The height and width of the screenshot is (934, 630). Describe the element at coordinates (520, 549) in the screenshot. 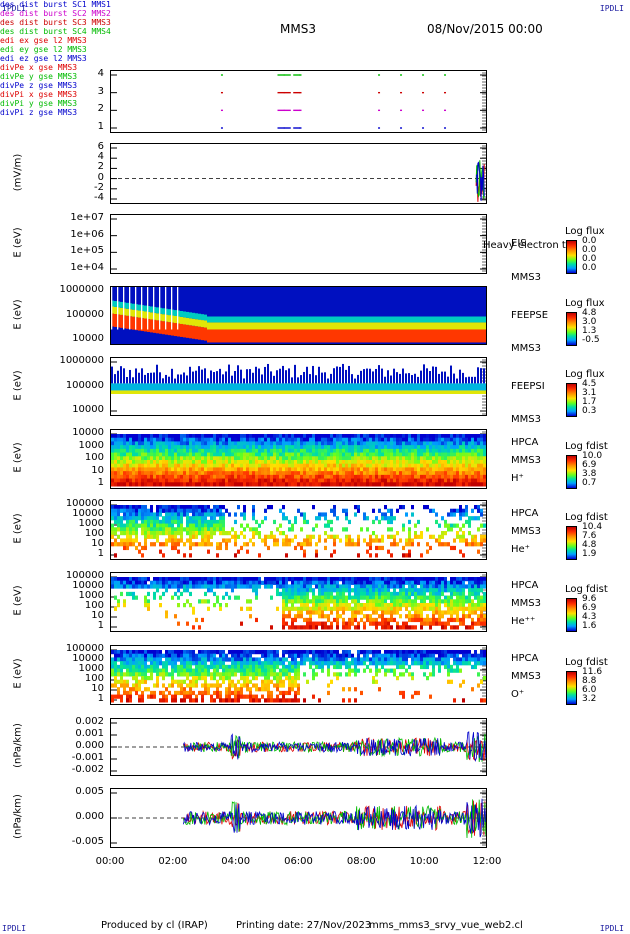

I see `panel-side-label: He⁺` at that location.